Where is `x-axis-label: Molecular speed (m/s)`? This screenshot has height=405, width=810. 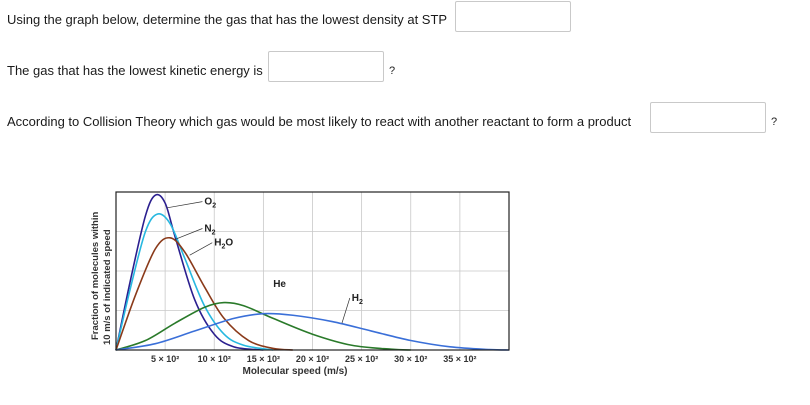 x-axis-label: Molecular speed (m/s) is located at coordinates (294, 371).